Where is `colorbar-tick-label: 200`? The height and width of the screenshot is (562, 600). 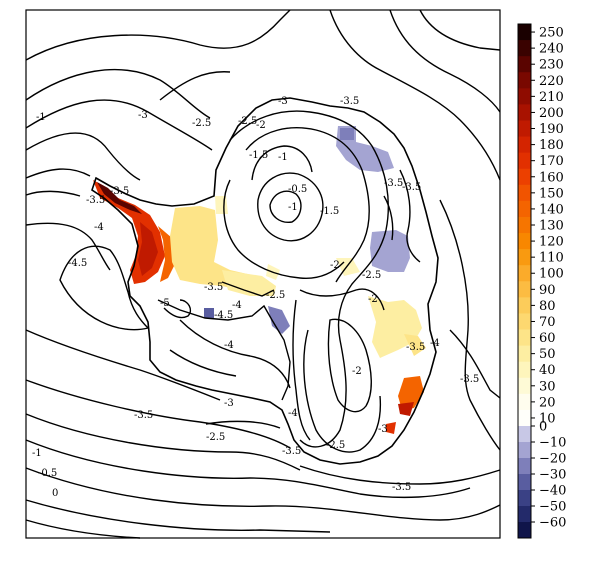
colorbar-tick-label: 200 is located at coordinates (551, 113).